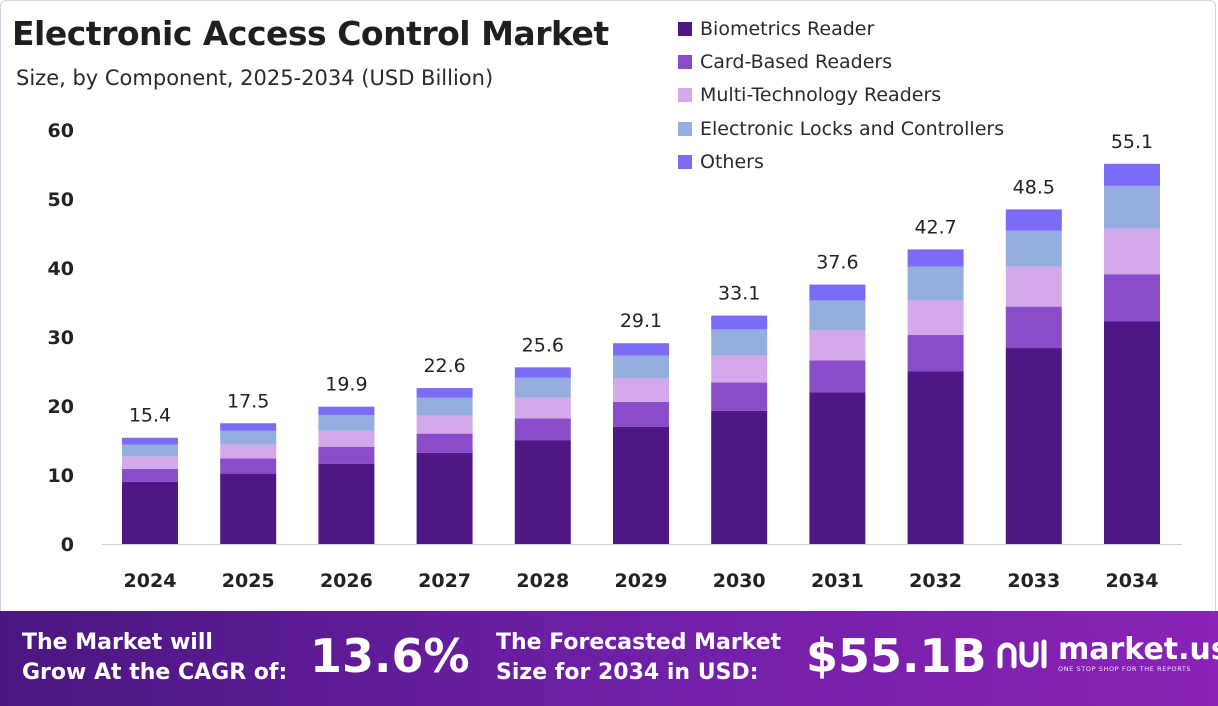 The width and height of the screenshot is (1218, 706). I want to click on total-value-label: 17.5, so click(248, 401).